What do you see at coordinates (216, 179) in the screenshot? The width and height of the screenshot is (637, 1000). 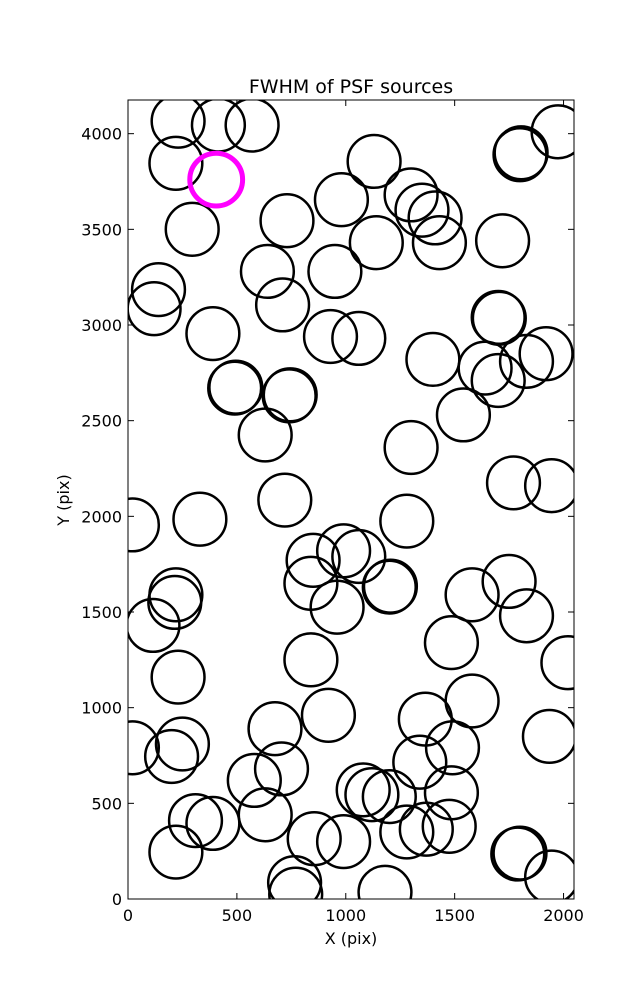 I see `highlighted-source-circle` at bounding box center [216, 179].